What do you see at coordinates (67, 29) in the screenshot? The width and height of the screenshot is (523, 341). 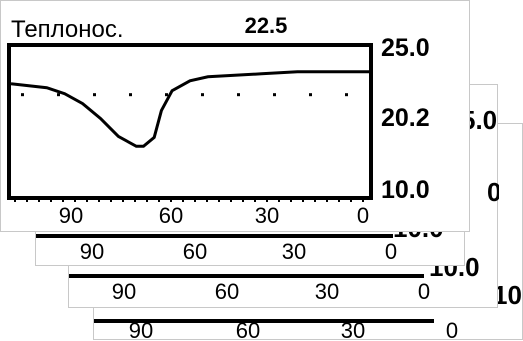 I see `chart-title: Теплонос.` at bounding box center [67, 29].